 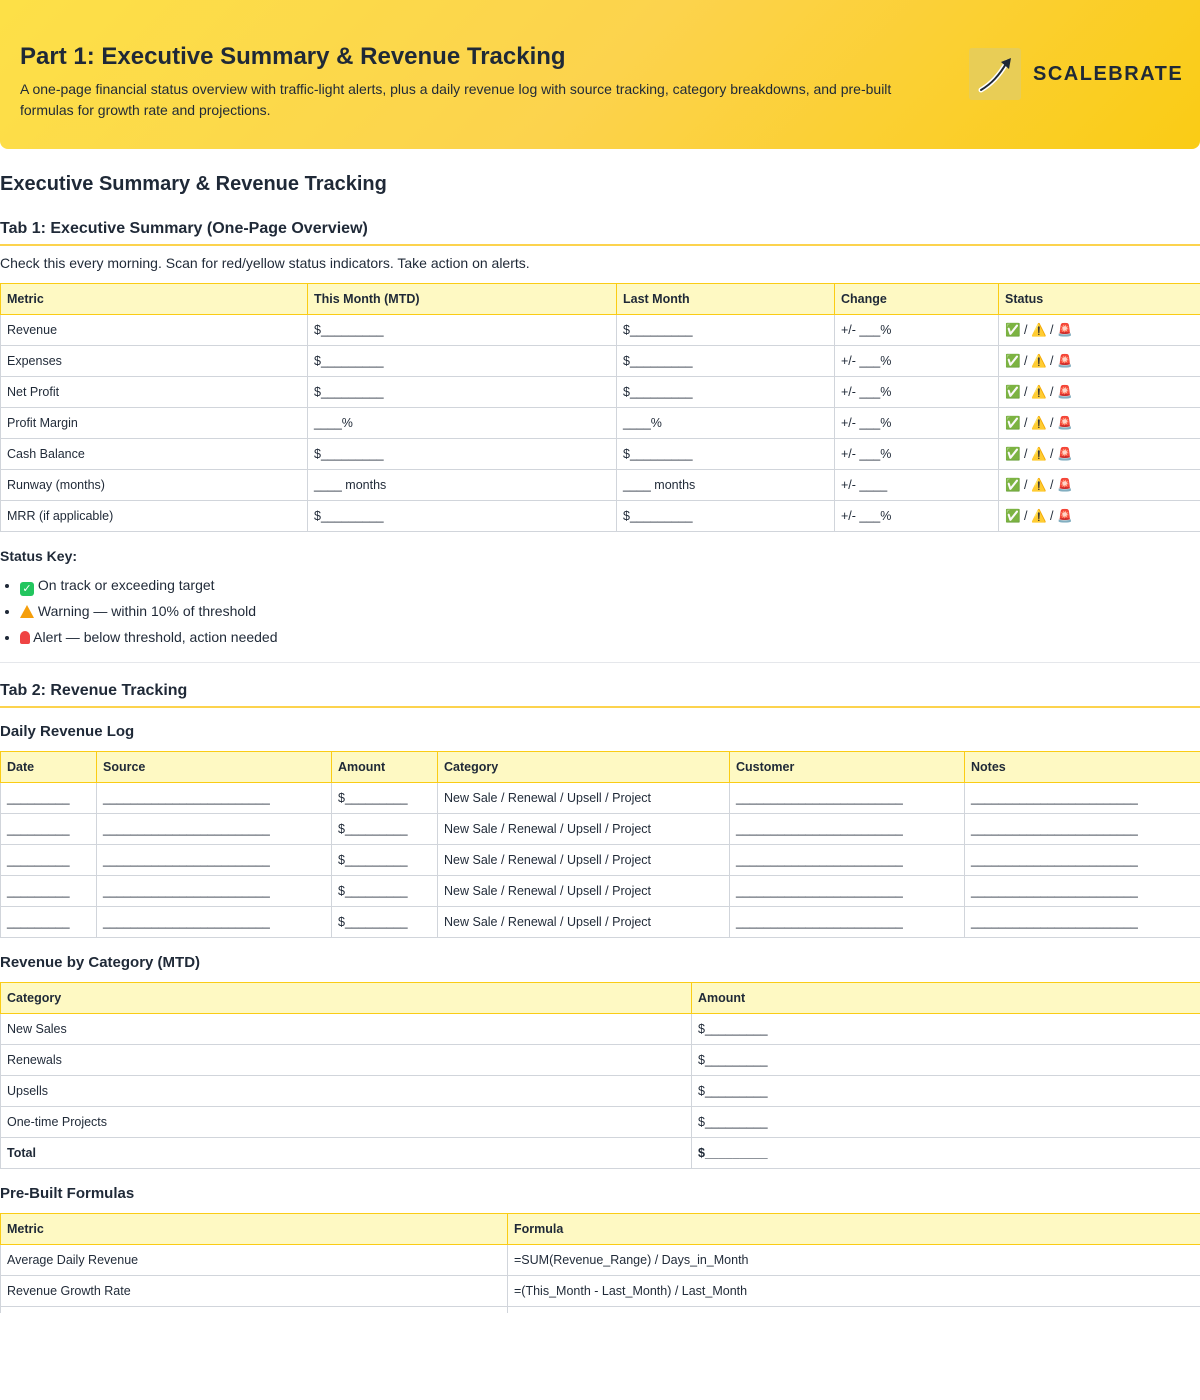 What do you see at coordinates (154, 361) in the screenshot?
I see `metric-cell: Expenses` at bounding box center [154, 361].